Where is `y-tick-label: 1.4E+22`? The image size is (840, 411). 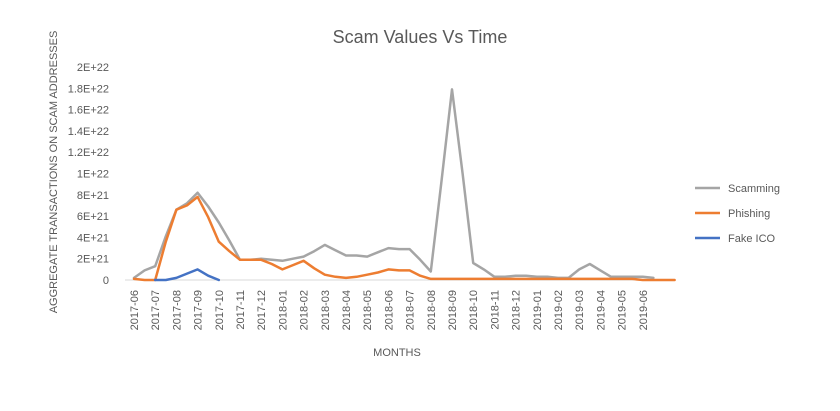 y-tick-label: 1.4E+22 is located at coordinates (88, 132).